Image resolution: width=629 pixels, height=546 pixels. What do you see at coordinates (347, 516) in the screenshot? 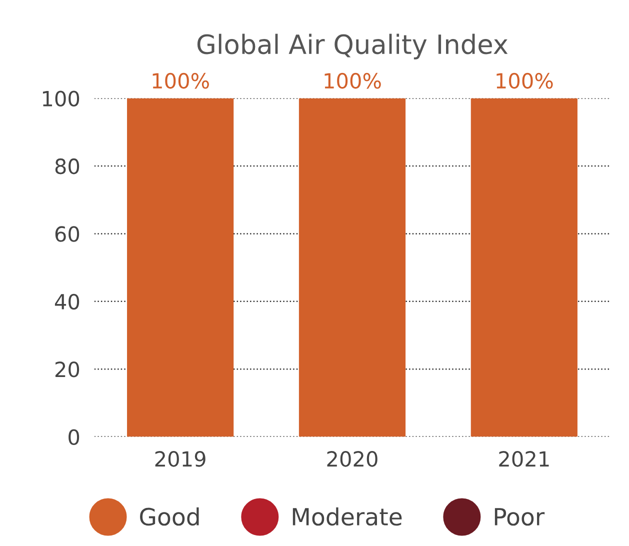
I see `legend-label: Moderate` at bounding box center [347, 516].